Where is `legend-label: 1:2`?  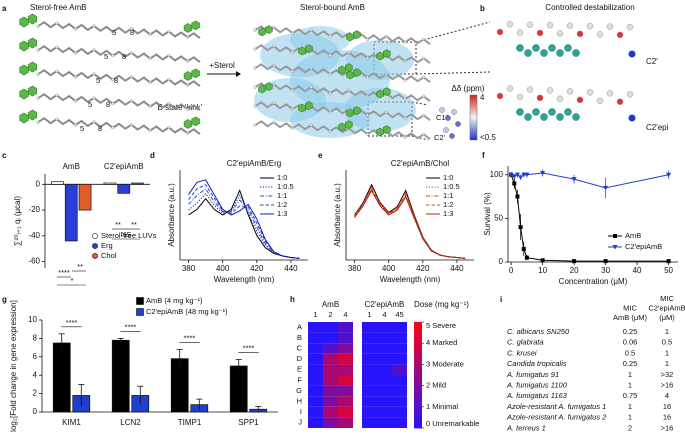
legend-label: 1:2 is located at coordinates (448, 204).